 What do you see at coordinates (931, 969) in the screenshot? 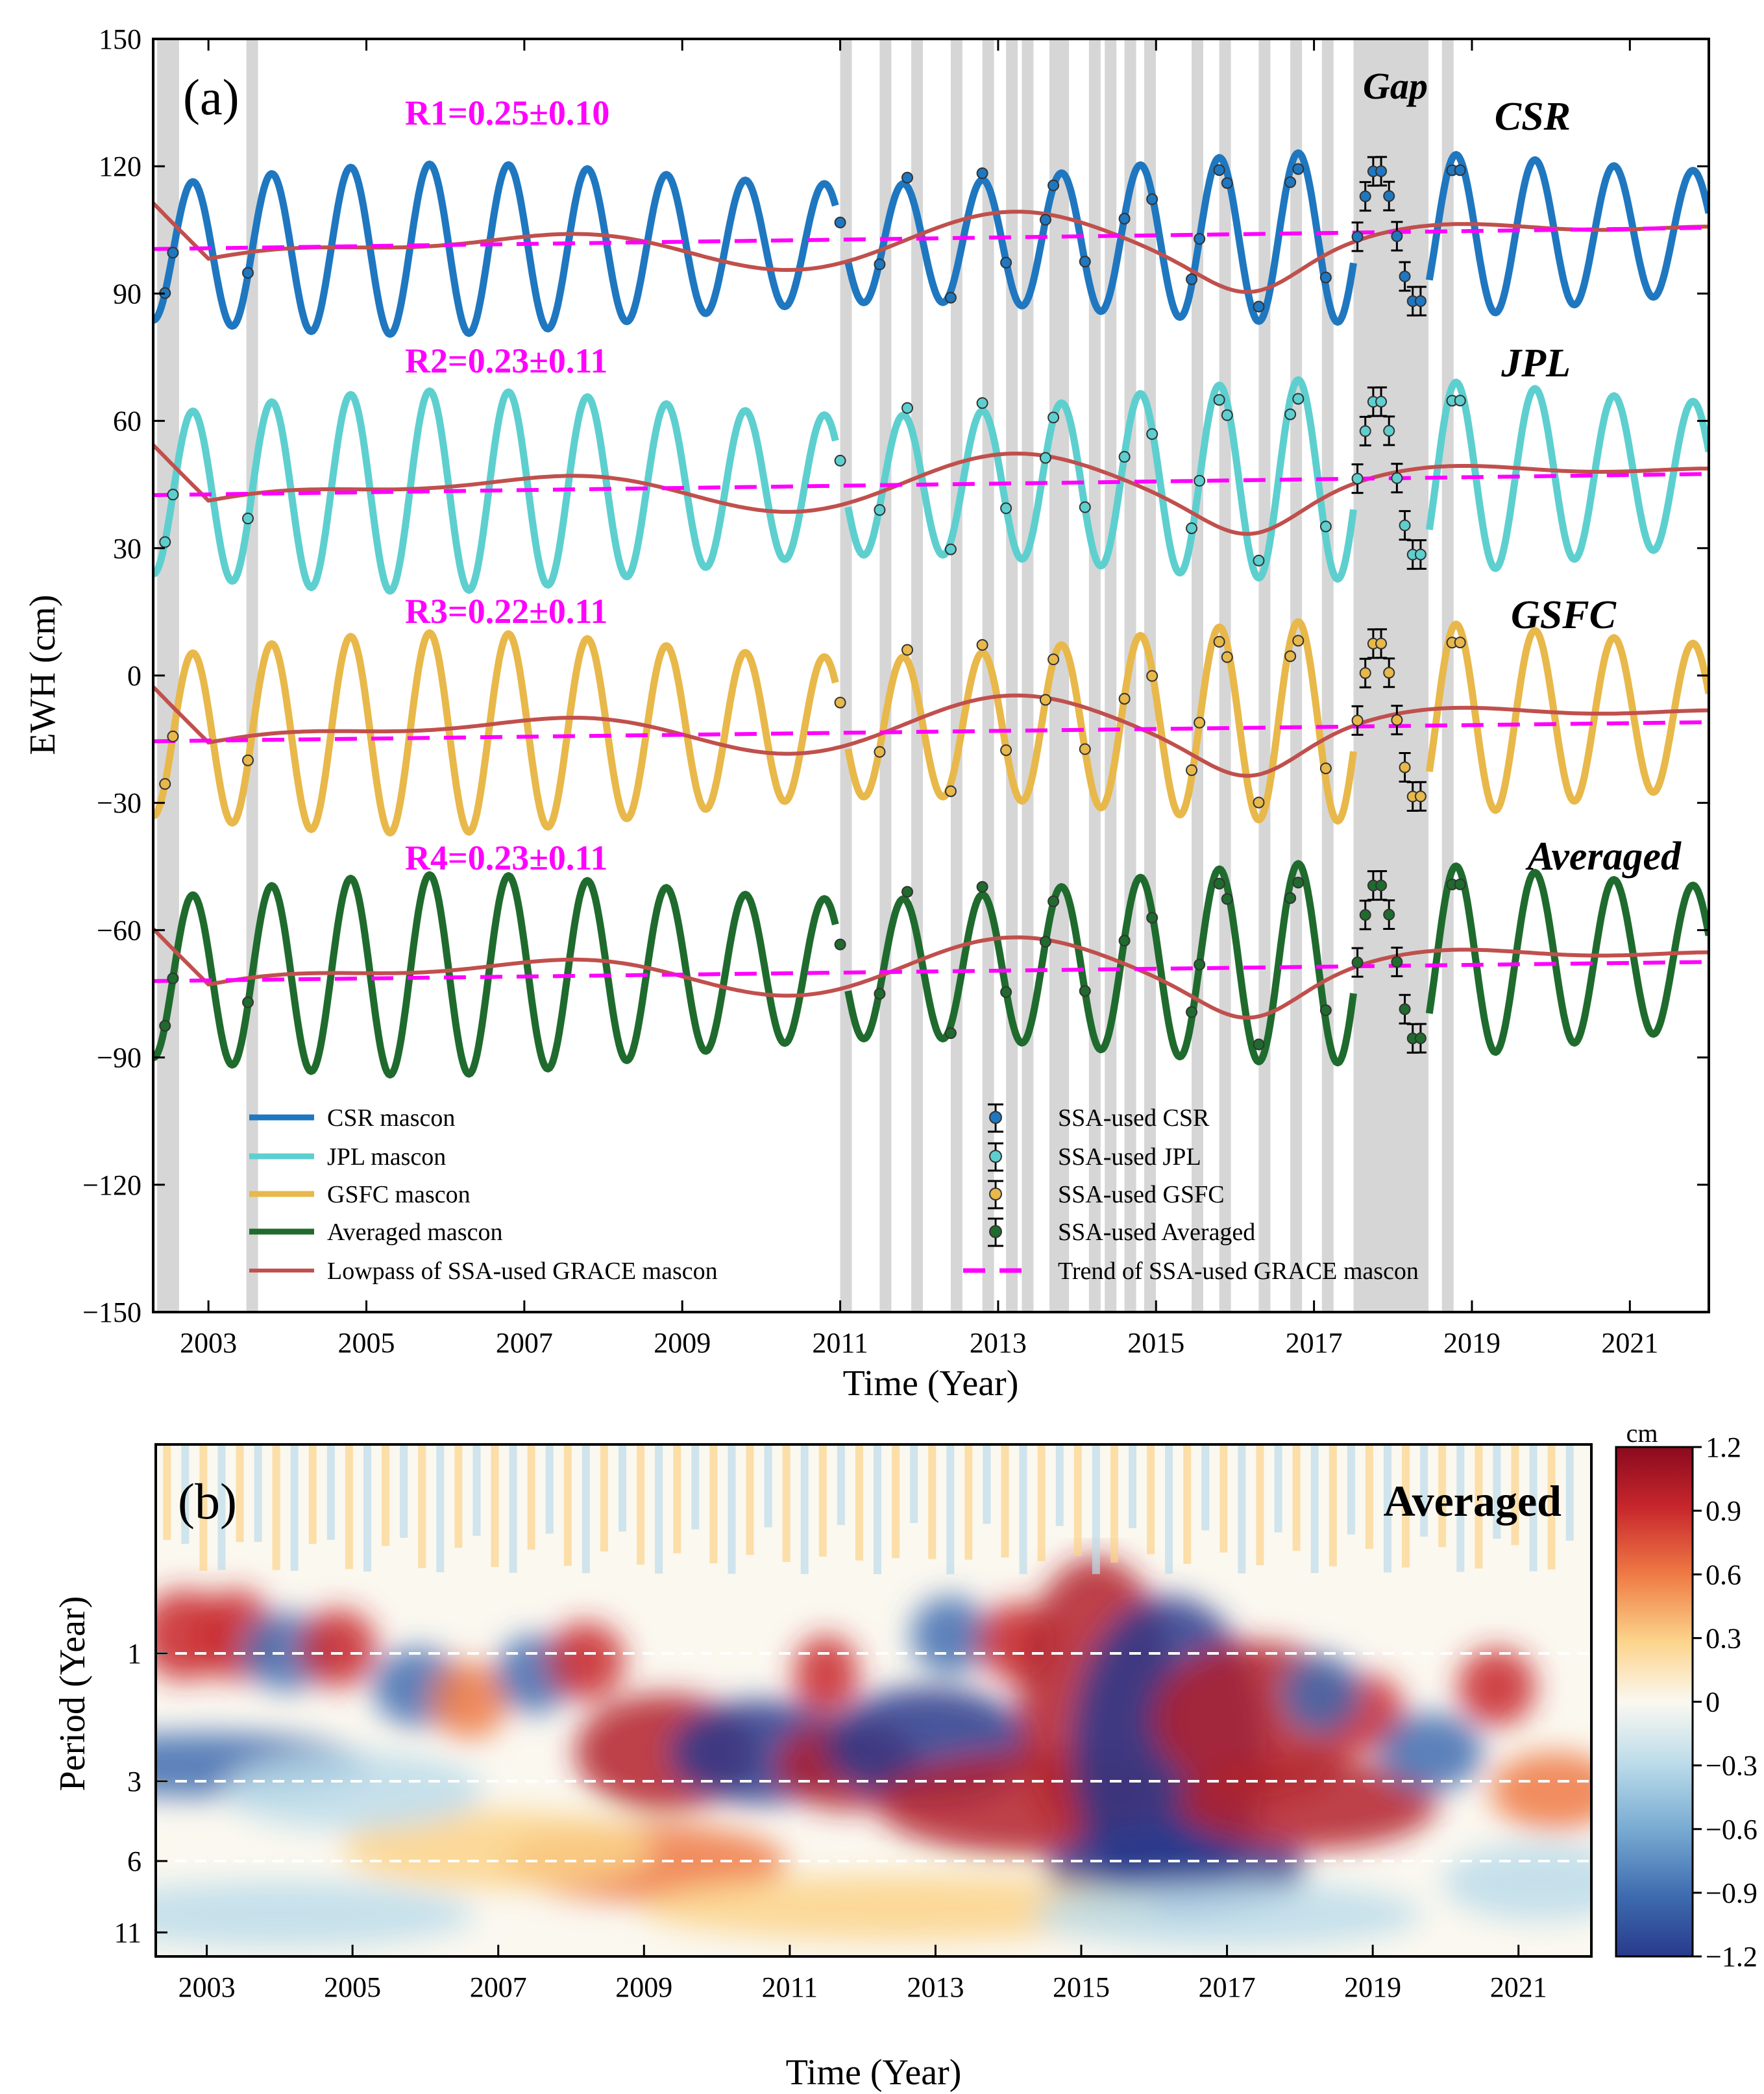
I see `averaged-mascon-line` at bounding box center [931, 969].